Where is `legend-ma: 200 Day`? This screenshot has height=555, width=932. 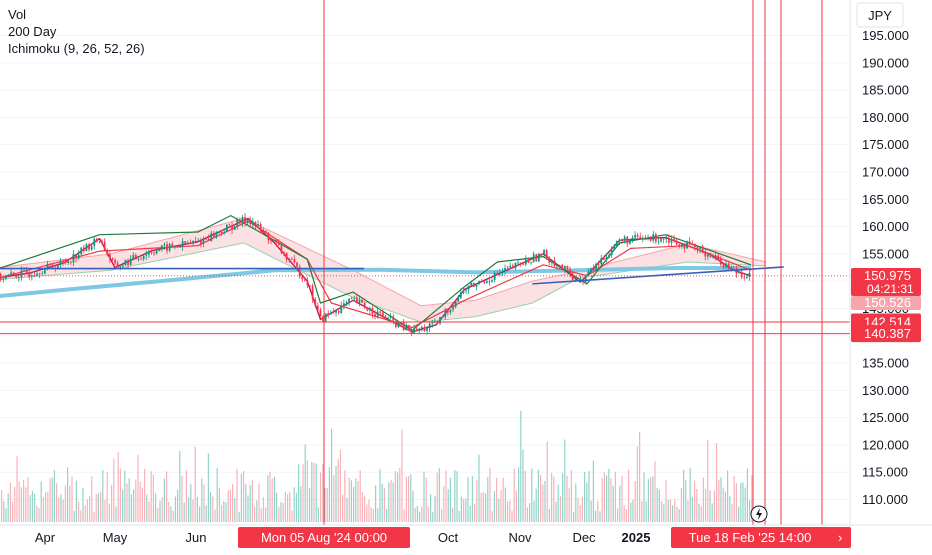 legend-ma: 200 Day is located at coordinates (32, 31).